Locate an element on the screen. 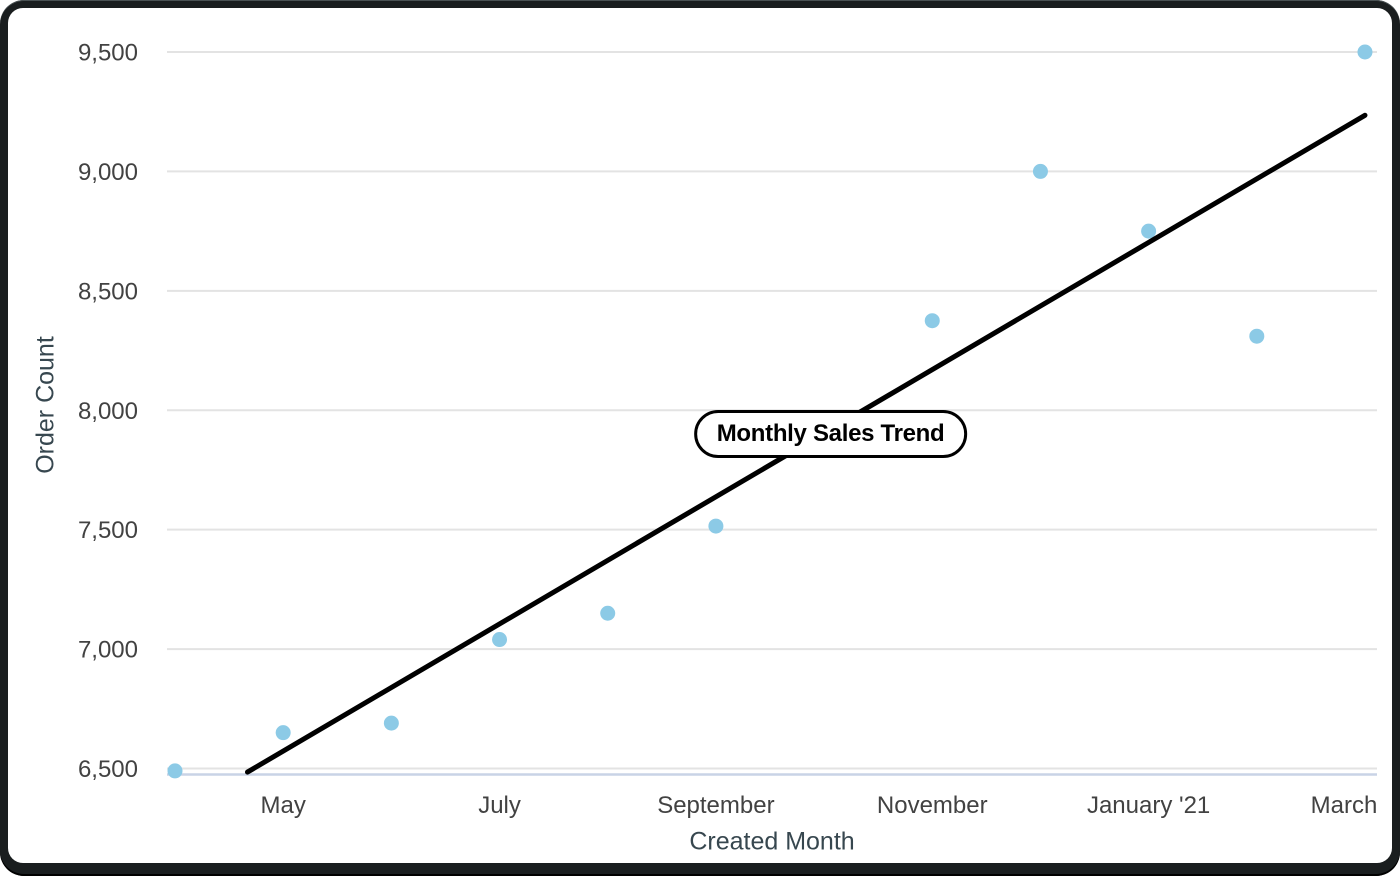 The height and width of the screenshot is (876, 1400). x-tick-label: September is located at coordinates (715, 805).